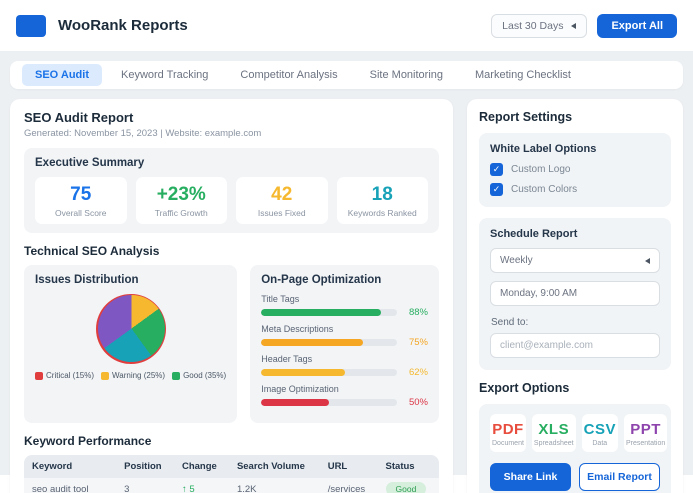 This screenshot has width=693, height=493. I want to click on cell-change: ↑ 5, so click(201, 485).